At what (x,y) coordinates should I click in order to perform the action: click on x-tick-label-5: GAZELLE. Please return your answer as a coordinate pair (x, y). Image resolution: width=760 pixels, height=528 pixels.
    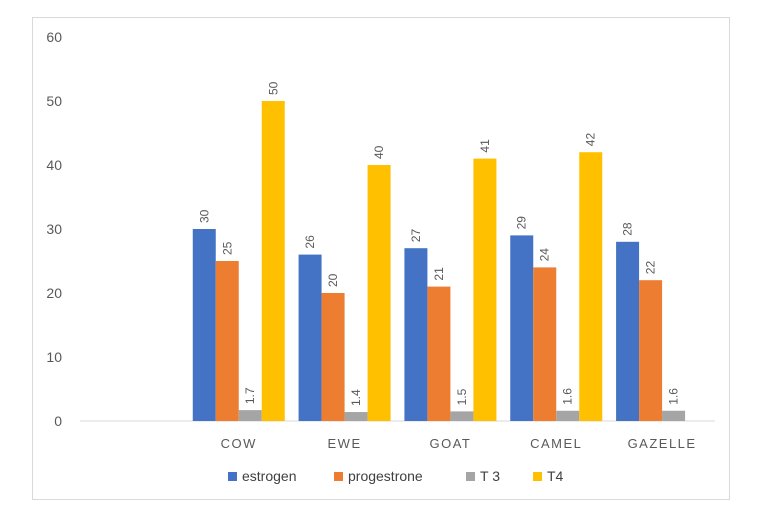
    Looking at the image, I should click on (662, 443).